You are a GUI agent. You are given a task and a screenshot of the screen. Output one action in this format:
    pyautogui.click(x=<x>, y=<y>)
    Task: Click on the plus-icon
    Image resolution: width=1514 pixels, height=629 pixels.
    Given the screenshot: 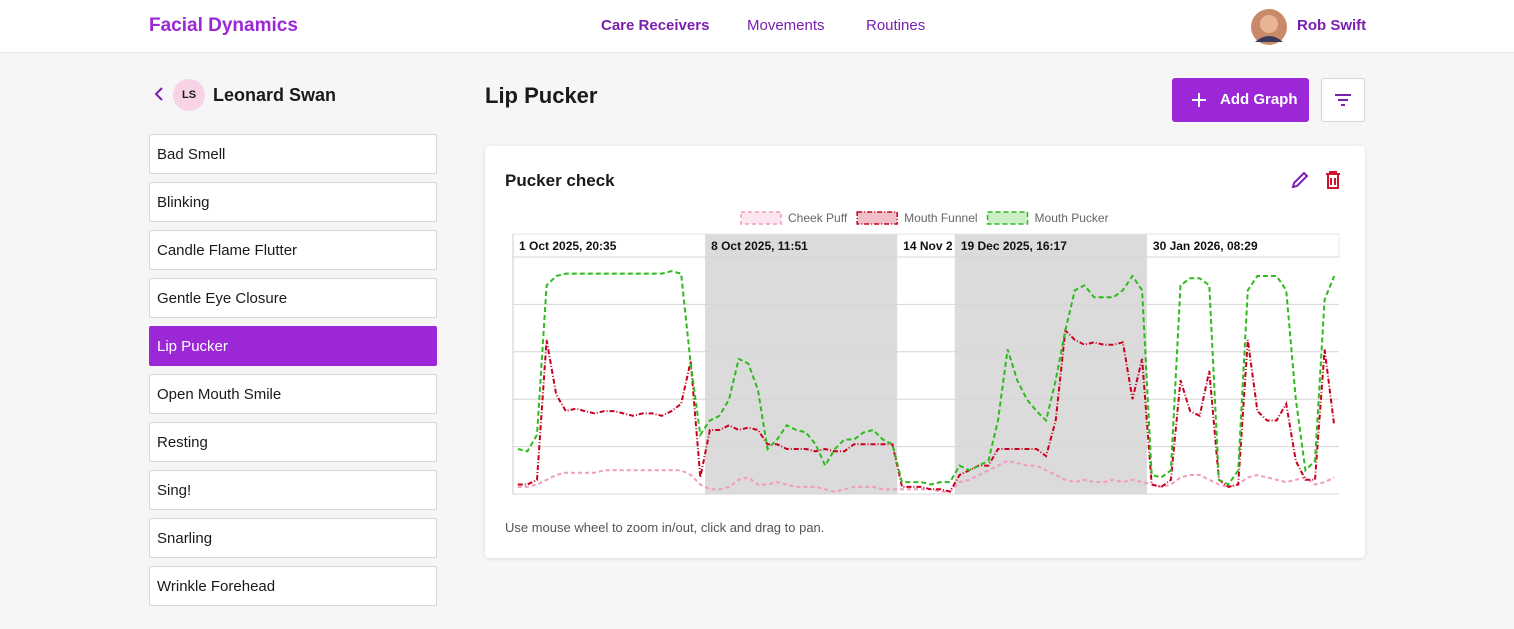 What is the action you would take?
    pyautogui.click(x=1199, y=100)
    